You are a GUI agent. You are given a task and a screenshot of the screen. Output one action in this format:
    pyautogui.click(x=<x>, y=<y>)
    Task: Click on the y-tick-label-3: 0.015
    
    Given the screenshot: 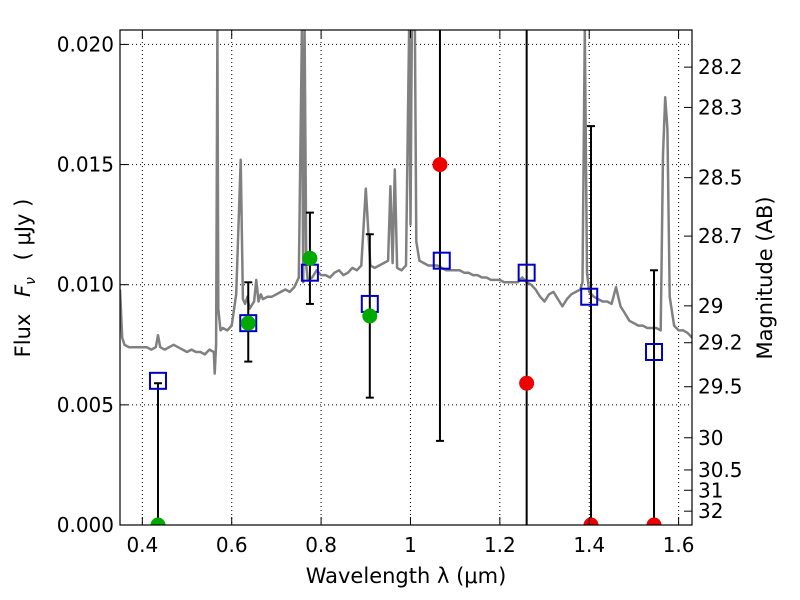 What is the action you would take?
    pyautogui.click(x=85, y=165)
    